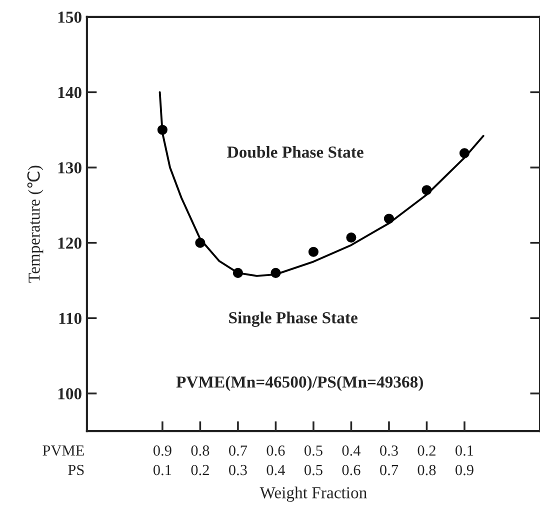  I want to click on x-tick-label: 0.4, so click(276, 470).